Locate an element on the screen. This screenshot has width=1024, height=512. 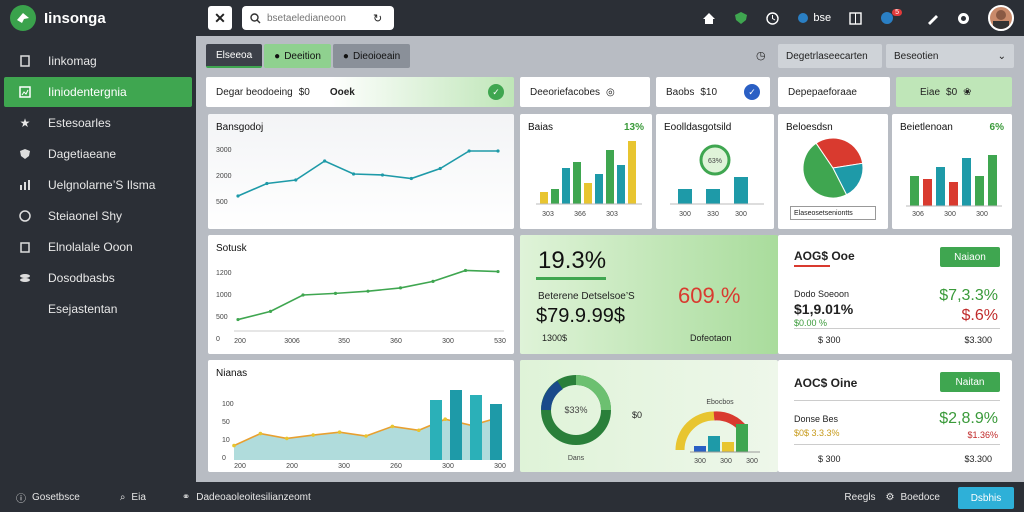
button-label: Naitan is located at coordinates (970, 382).